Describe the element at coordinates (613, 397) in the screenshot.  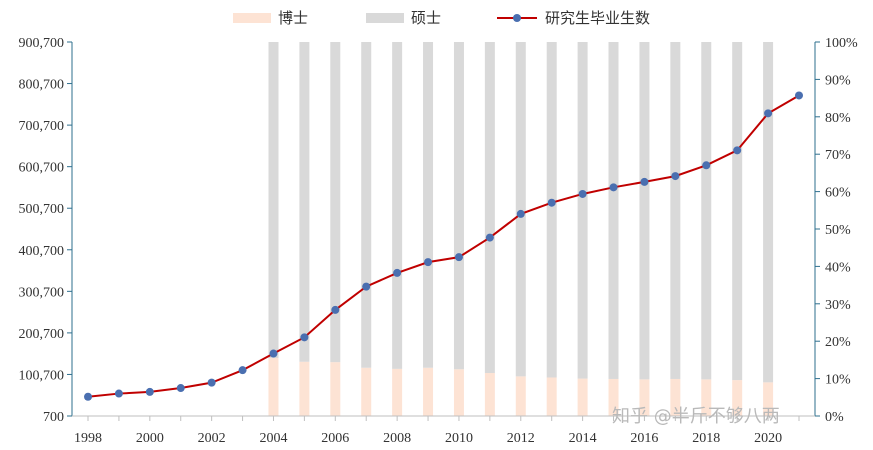
I see `doctor-bar-2015` at that location.